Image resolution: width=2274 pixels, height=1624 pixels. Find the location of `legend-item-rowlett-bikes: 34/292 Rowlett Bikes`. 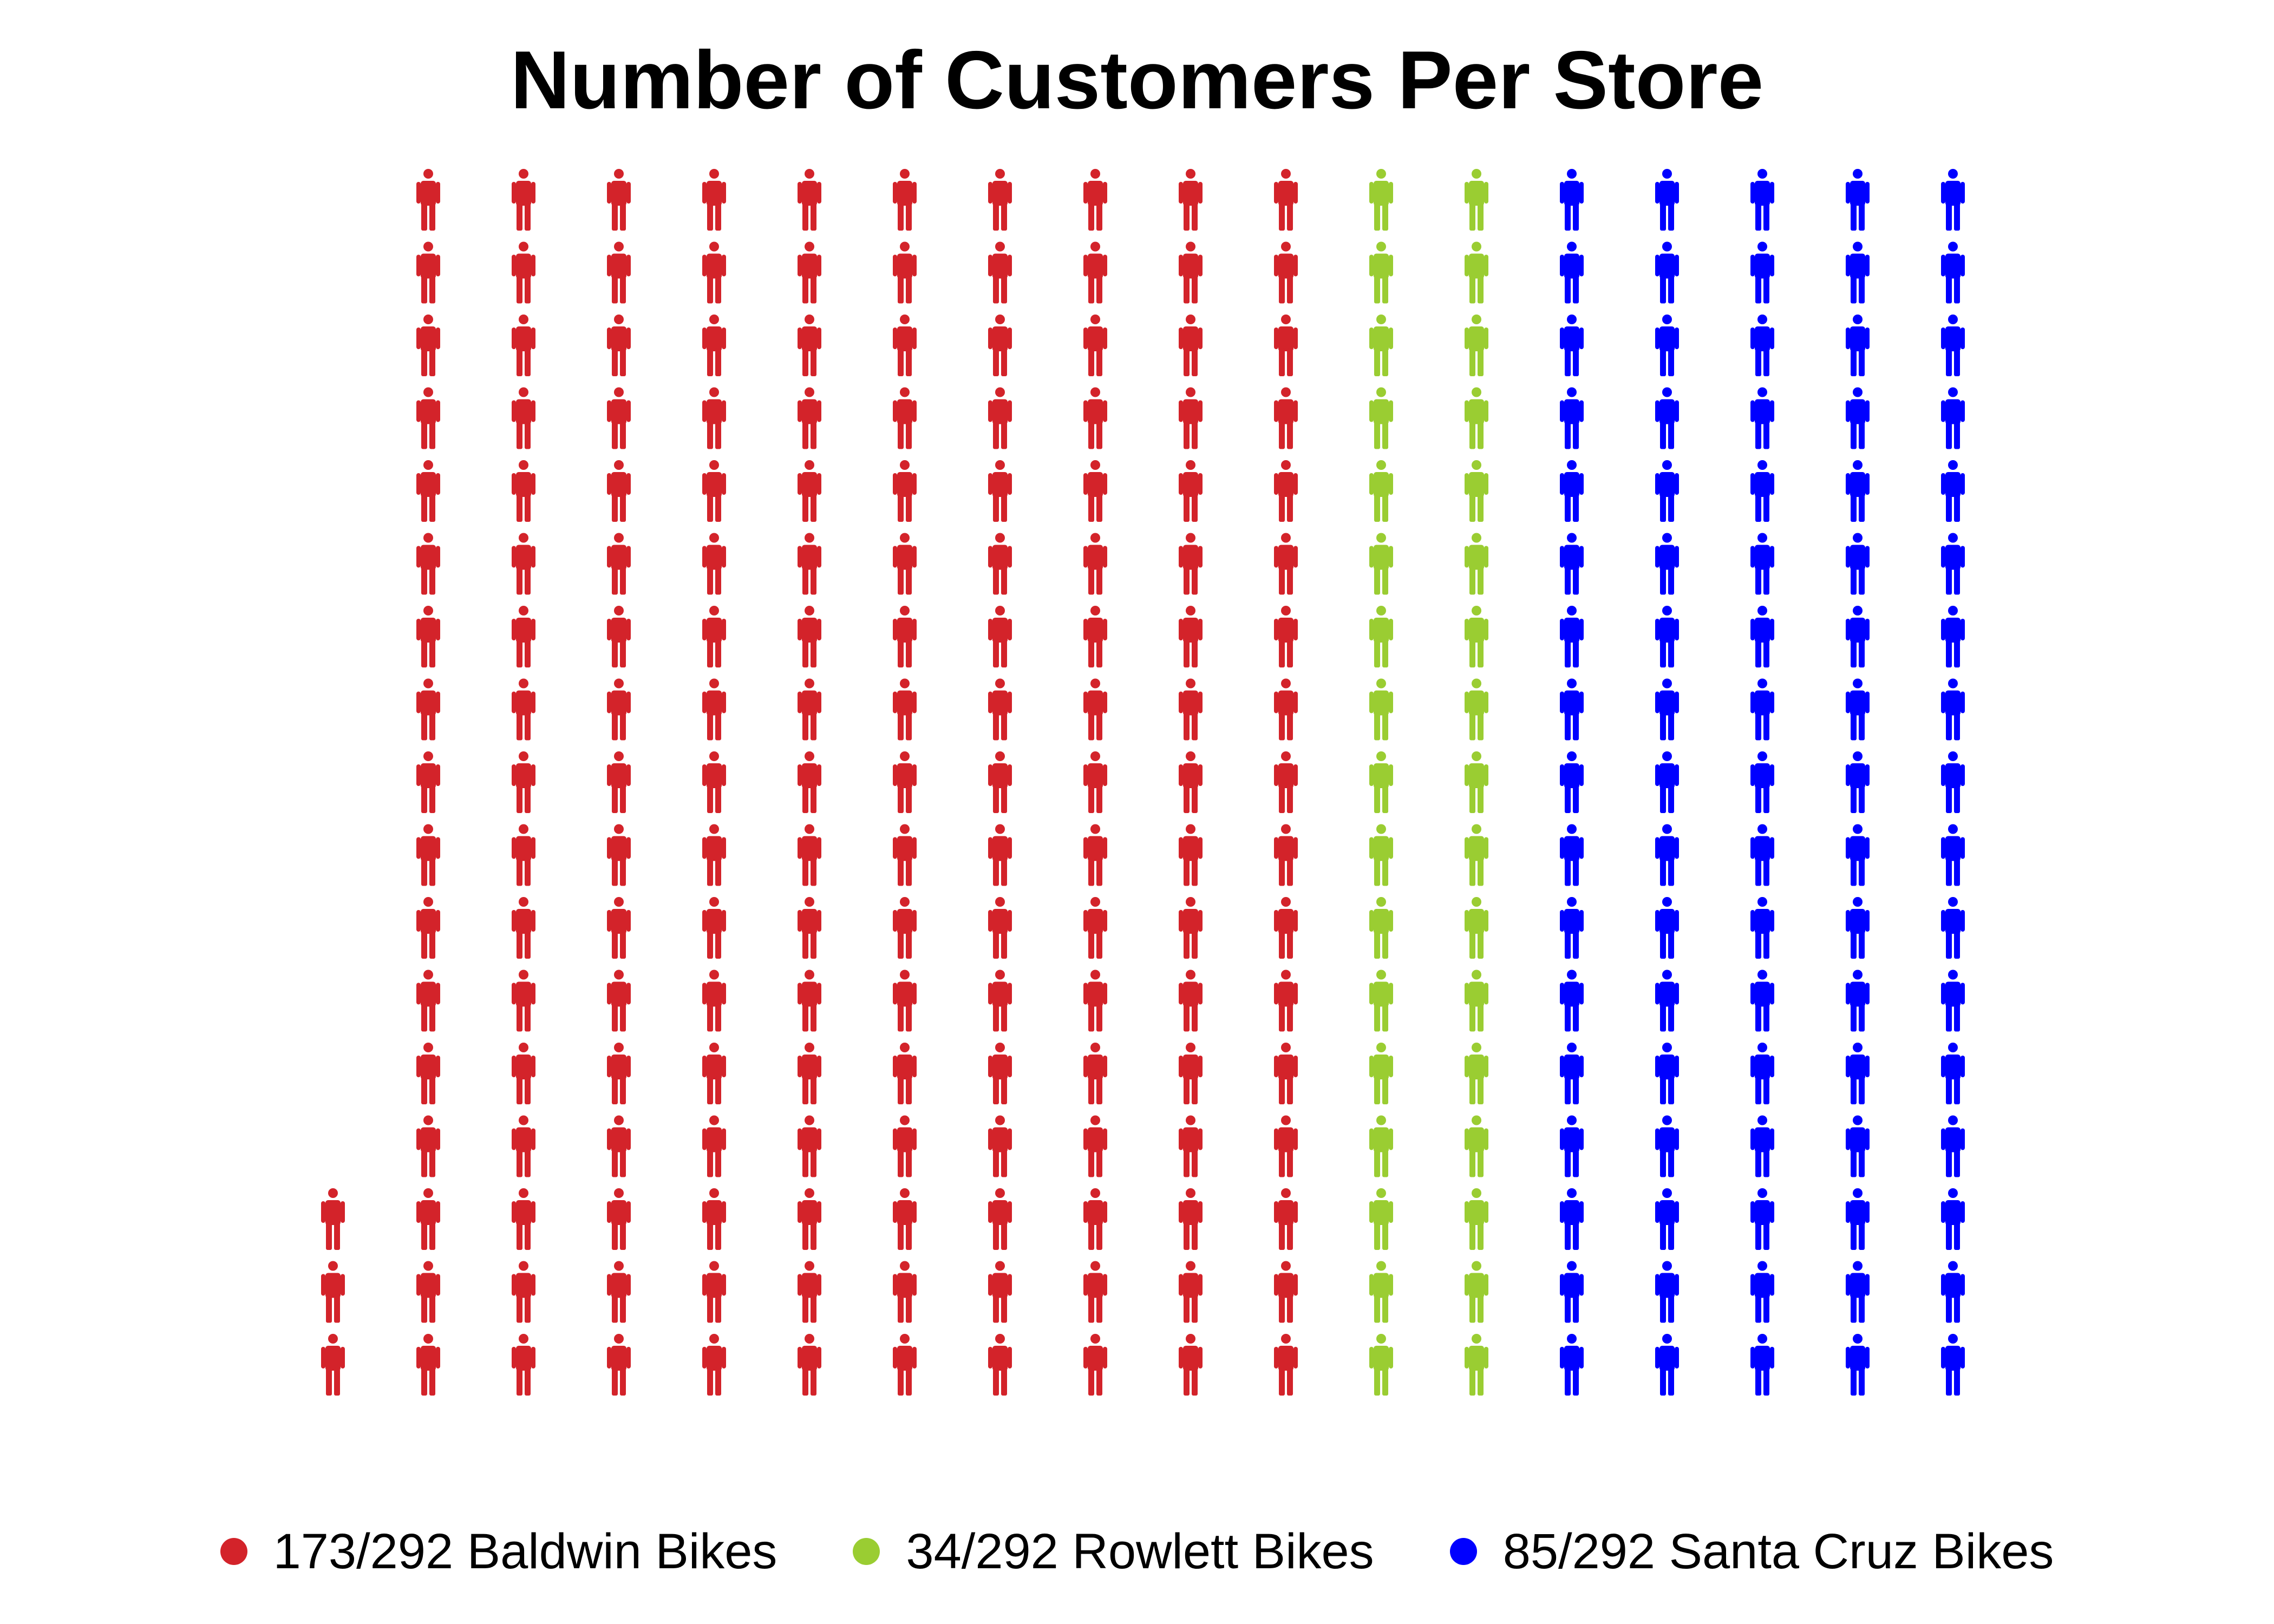

legend-item-rowlett-bikes: 34/292 Rowlett Bikes is located at coordinates (1114, 1552).